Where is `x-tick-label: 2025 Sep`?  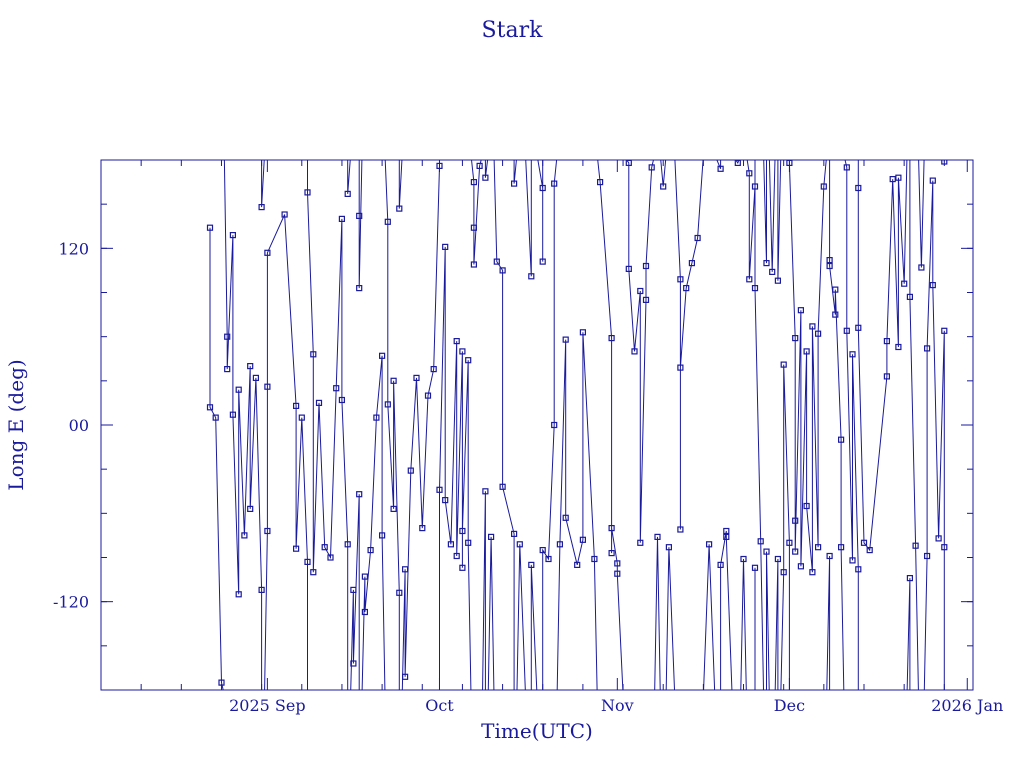 x-tick-label: 2025 Sep is located at coordinates (267, 705).